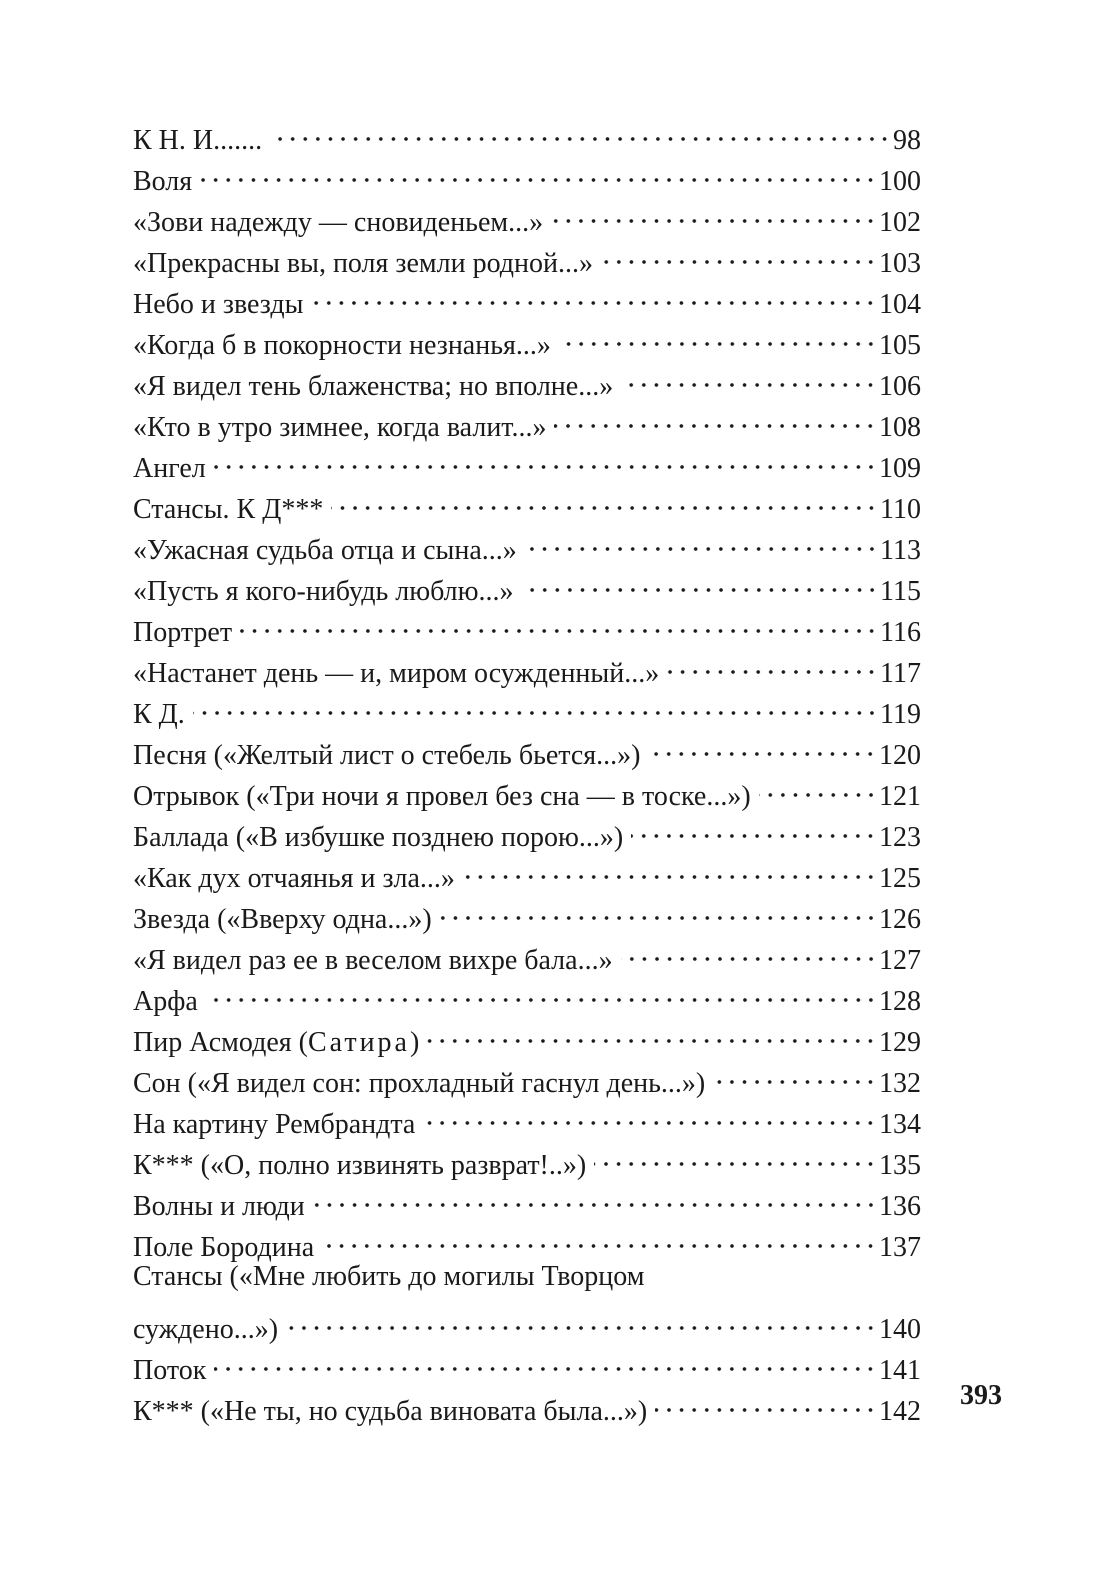 The height and width of the screenshot is (1578, 1100). I want to click on entry-page: 132, so click(900, 1083).